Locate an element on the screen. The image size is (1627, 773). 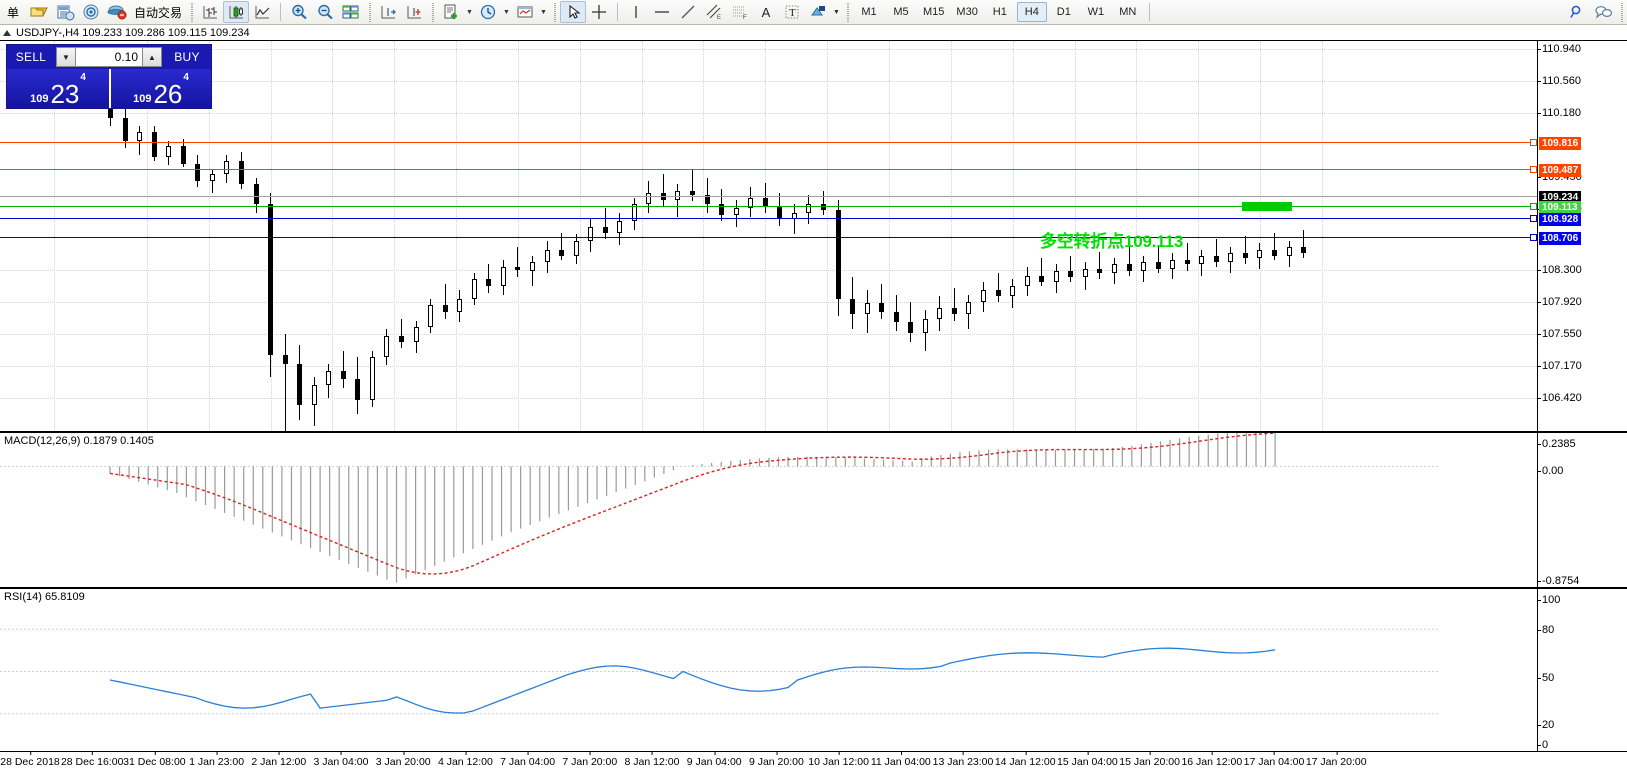
timeframe-h4: H4 is located at coordinates (1031, 12).